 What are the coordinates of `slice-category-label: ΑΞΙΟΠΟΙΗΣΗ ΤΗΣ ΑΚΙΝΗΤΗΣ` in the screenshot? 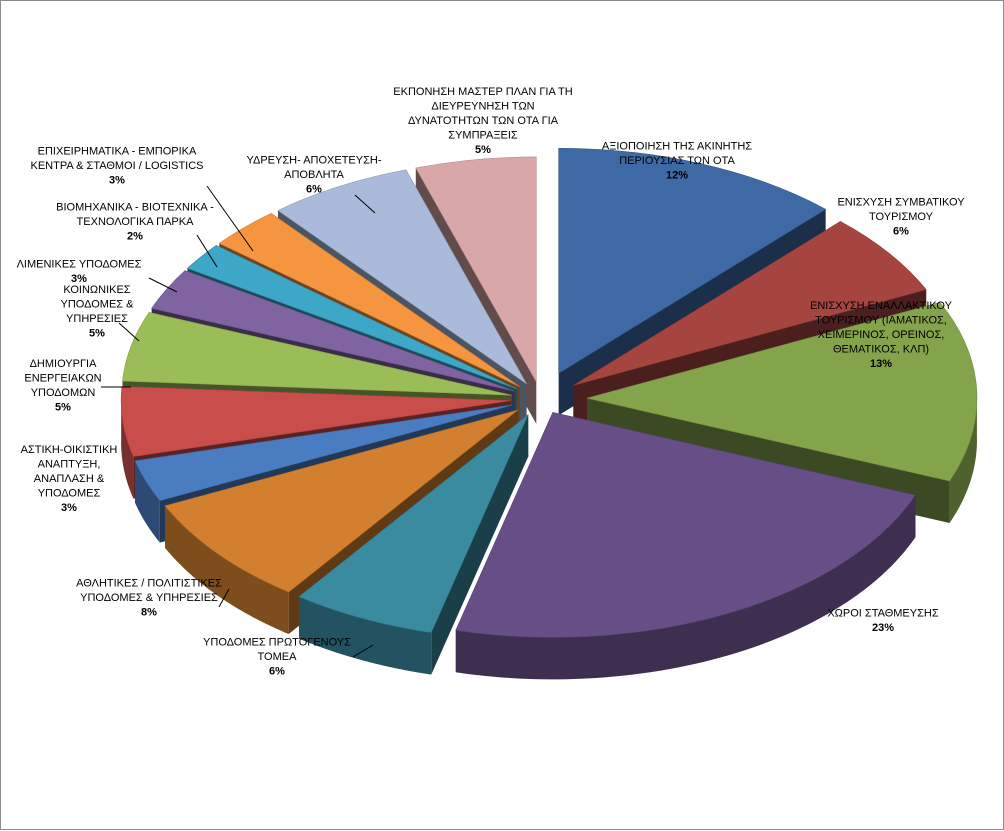 It's located at (677, 146).